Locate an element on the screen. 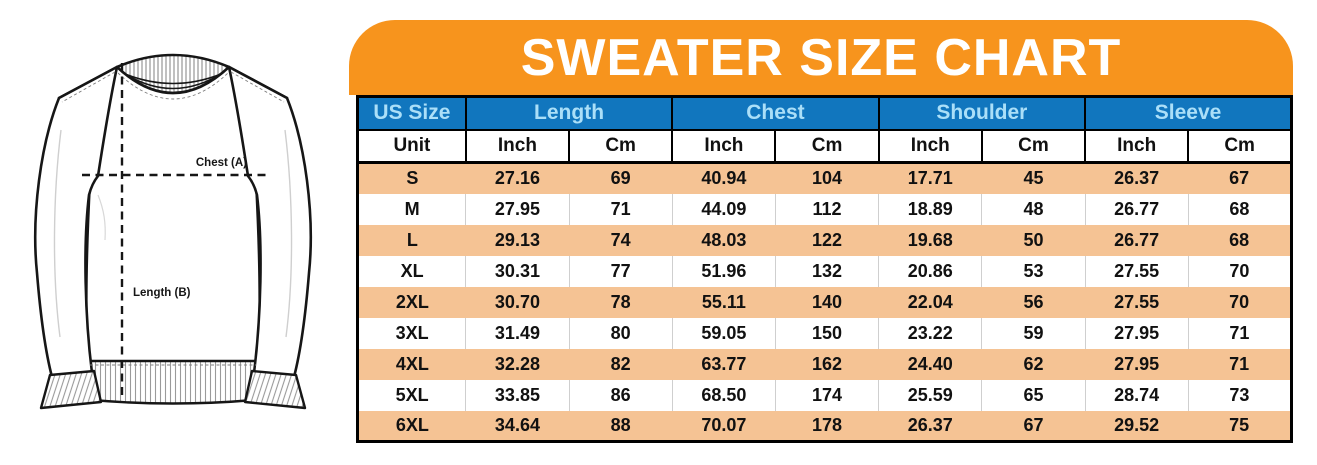  value-cell: 55.11 is located at coordinates (724, 302).